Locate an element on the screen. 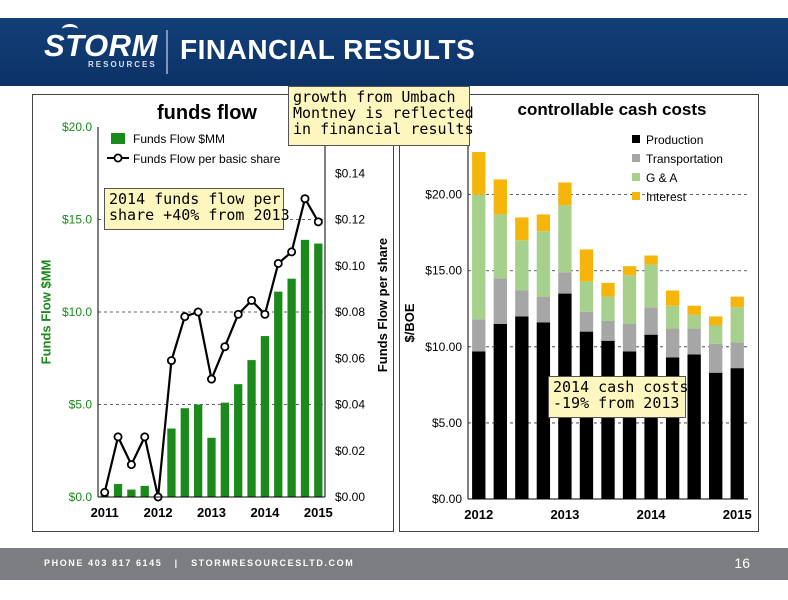 This screenshot has width=788, height=600. left-tick-label: $20.00 is located at coordinates (443, 195).